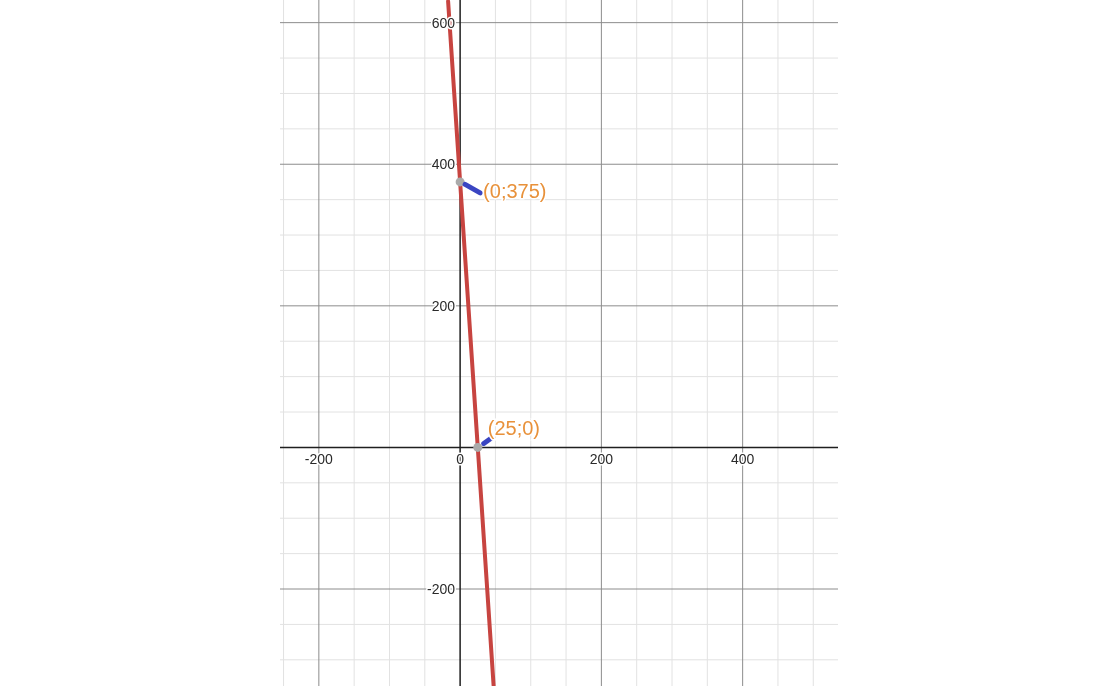  Describe the element at coordinates (441, 589) in the screenshot. I see `y-tick-label: -200` at that location.